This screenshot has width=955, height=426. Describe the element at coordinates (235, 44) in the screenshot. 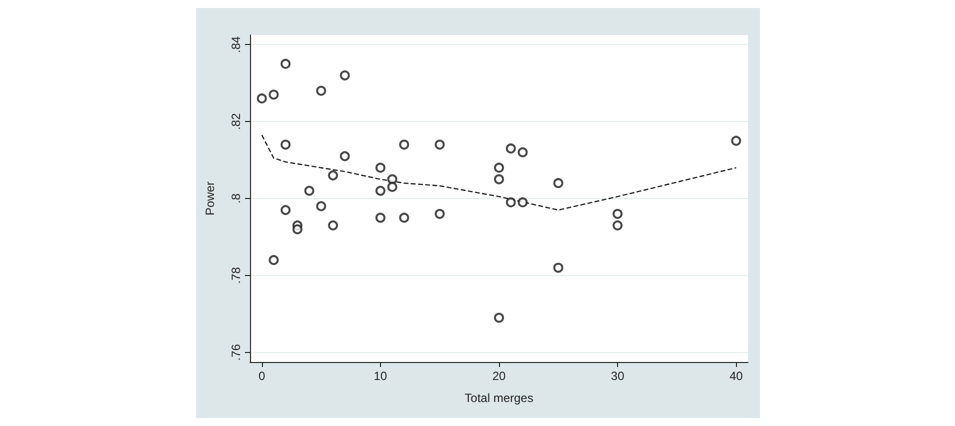

I see `y-tick-label: .84` at that location.